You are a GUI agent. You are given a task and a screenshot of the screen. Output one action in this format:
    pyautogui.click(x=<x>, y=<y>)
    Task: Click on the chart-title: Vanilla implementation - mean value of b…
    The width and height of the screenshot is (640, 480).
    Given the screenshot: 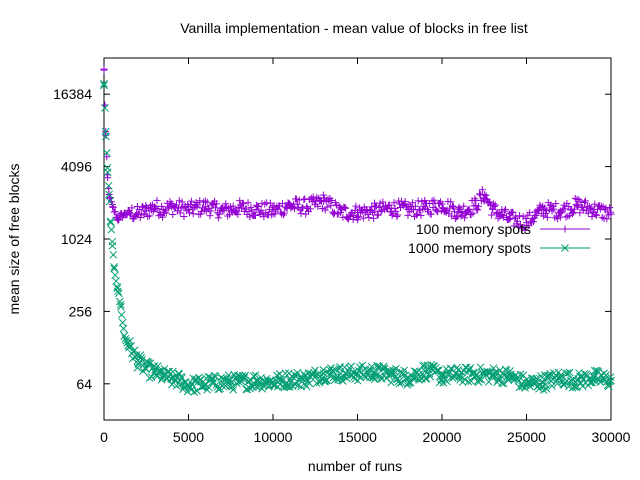 What is the action you would take?
    pyautogui.click(x=354, y=28)
    